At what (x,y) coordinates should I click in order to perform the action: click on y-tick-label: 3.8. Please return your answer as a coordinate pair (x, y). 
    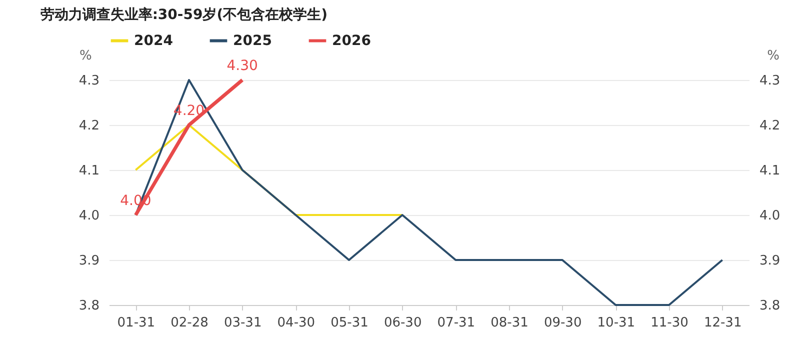
    Looking at the image, I should click on (89, 306).